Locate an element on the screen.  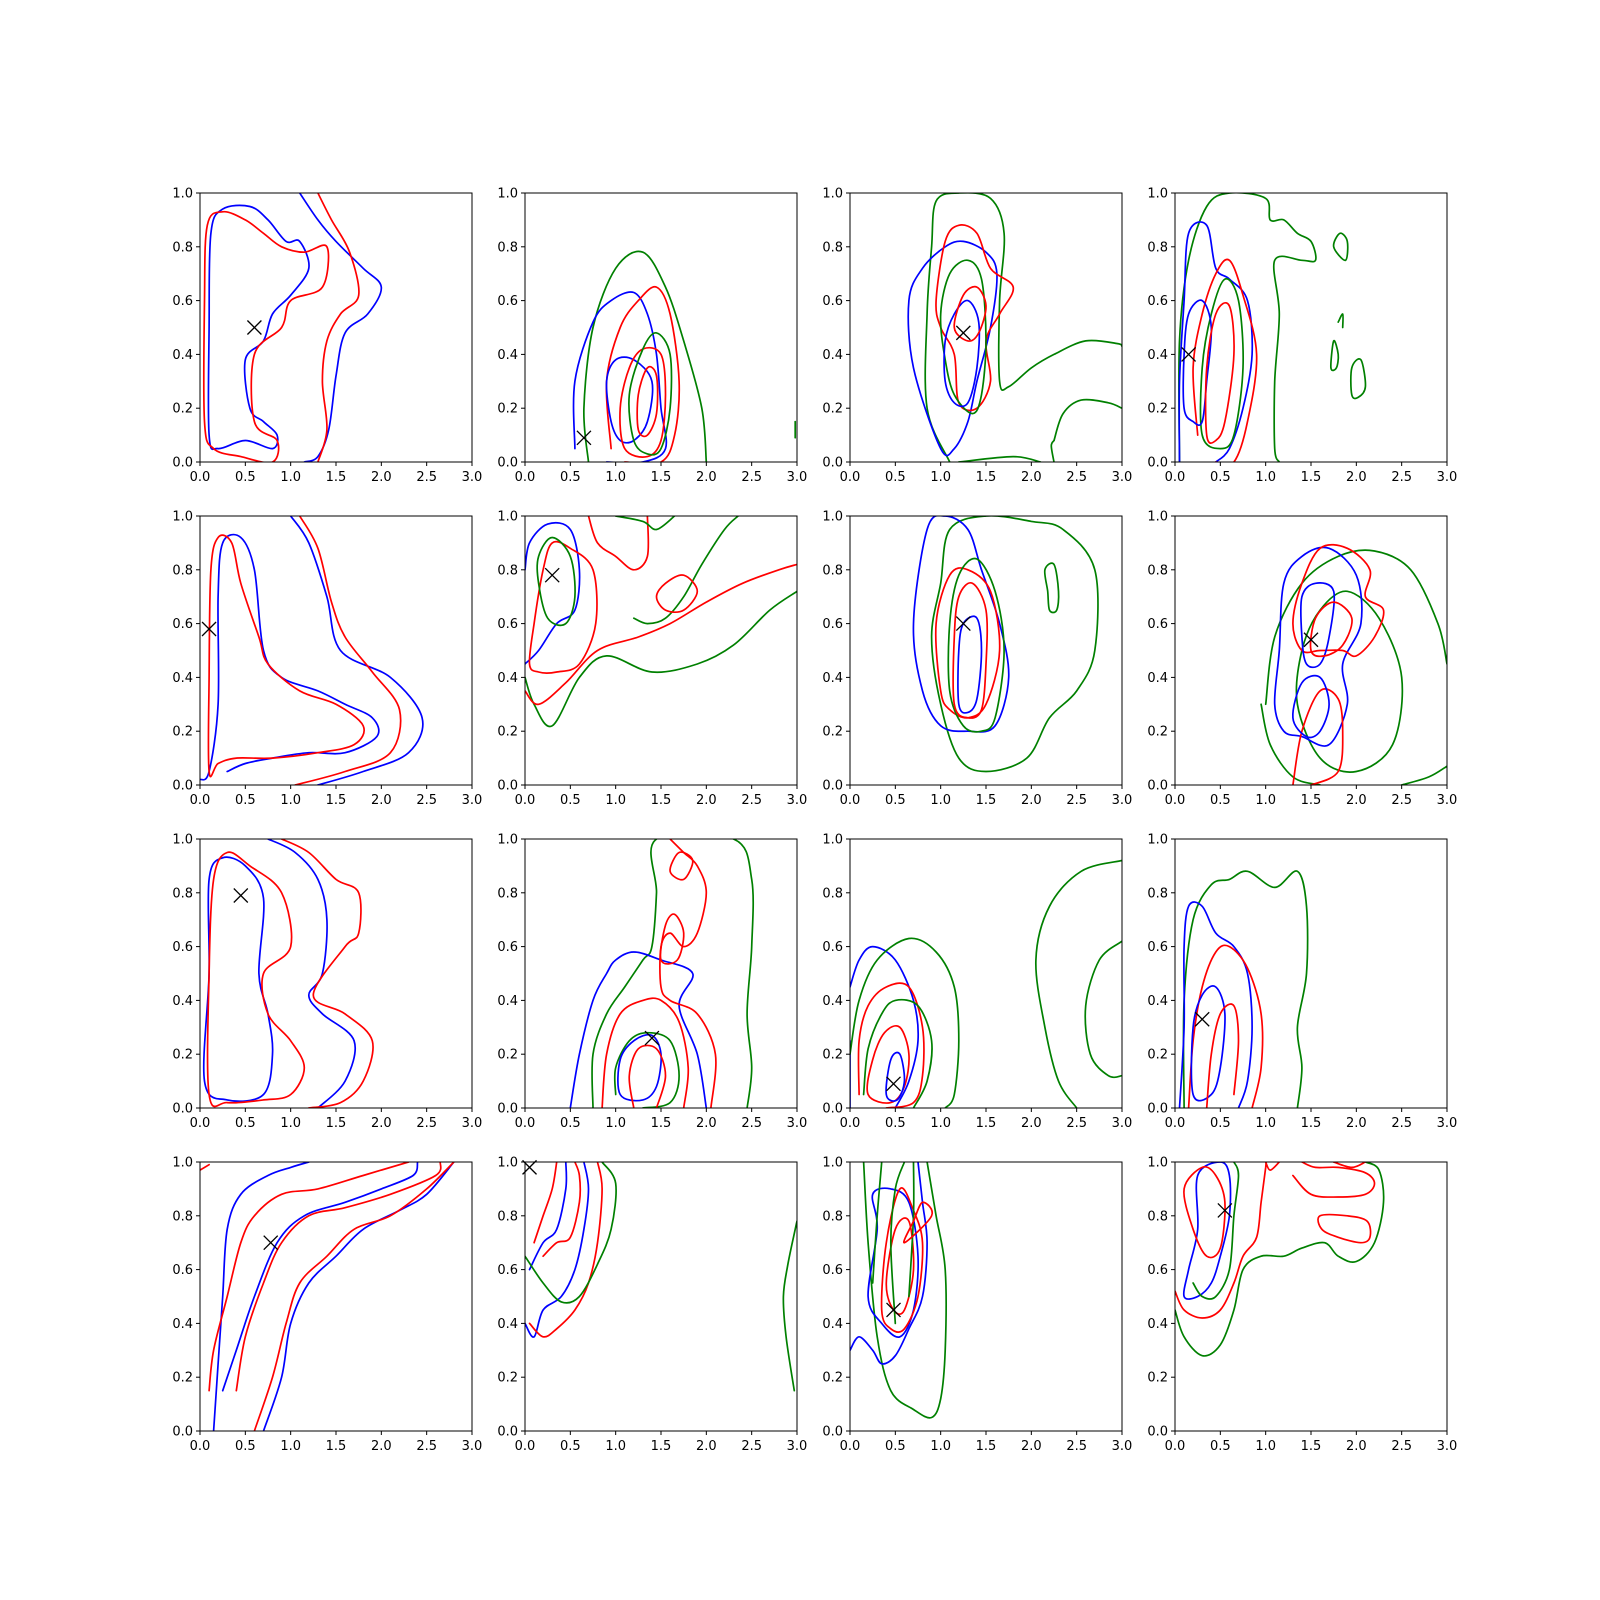
subplot-r3-c2: 0.0 0.5 1.0 1.5 2.0 2.5 3.0 0.0 0.2 0.4 0.6 0.8 1.0 is located at coordinates (652, 982).